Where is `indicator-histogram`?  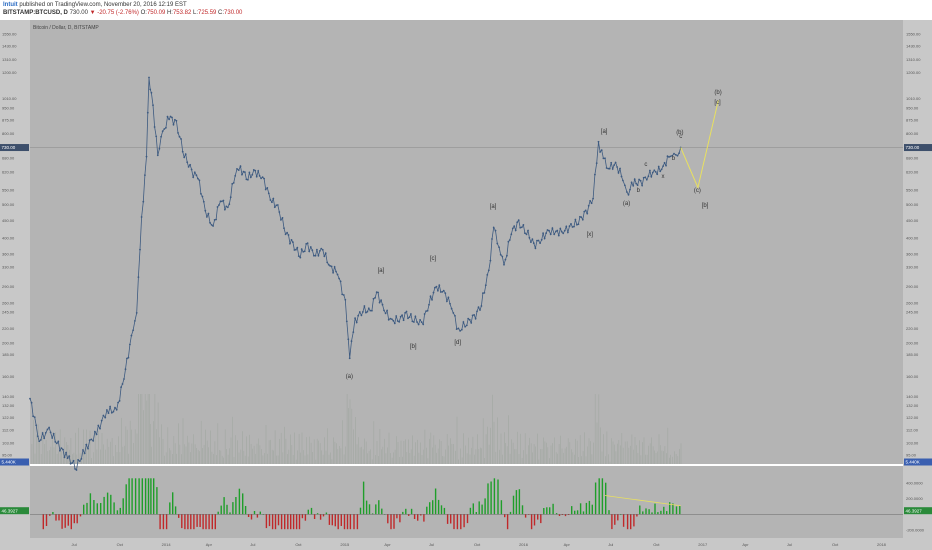
indicator-histogram is located at coordinates (361, 504).